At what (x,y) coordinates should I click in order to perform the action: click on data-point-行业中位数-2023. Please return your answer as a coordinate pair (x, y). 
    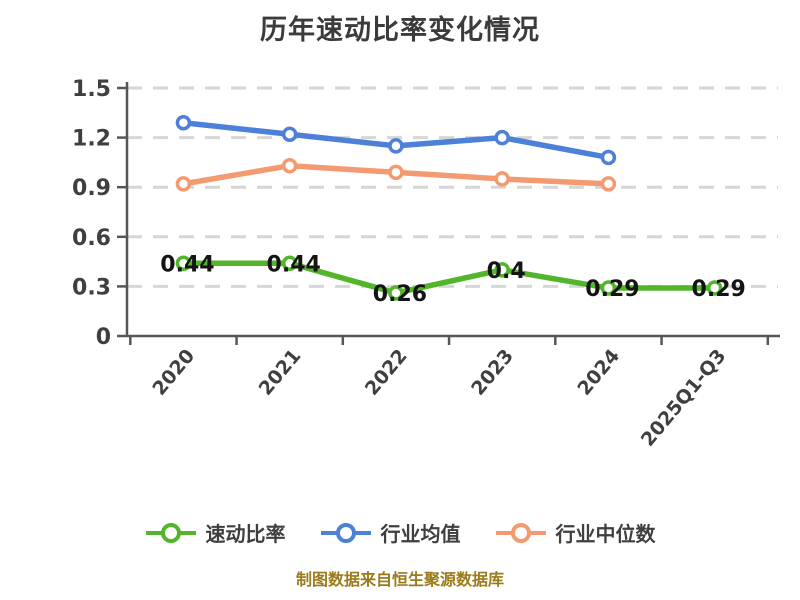
    Looking at the image, I should click on (502, 179).